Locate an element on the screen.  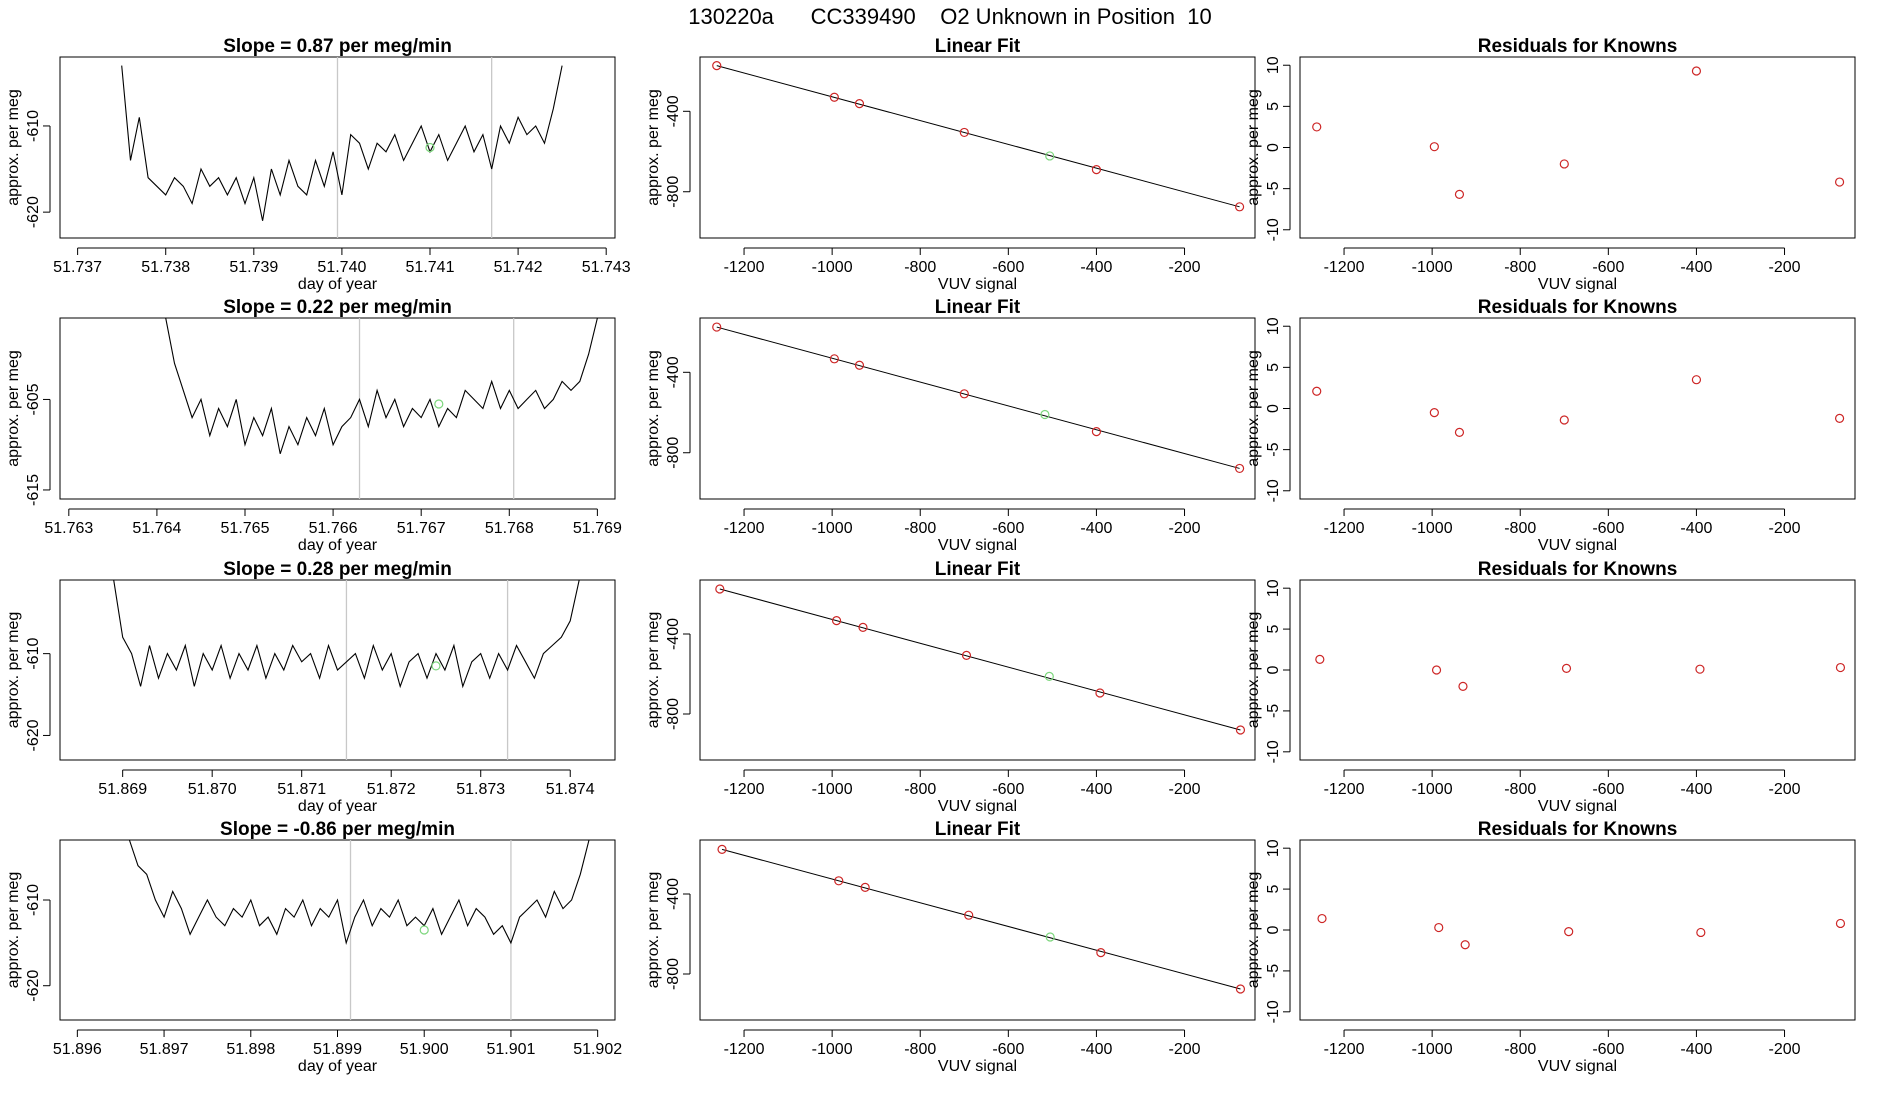
x-tick-label: 51.899 is located at coordinates (337, 1049).